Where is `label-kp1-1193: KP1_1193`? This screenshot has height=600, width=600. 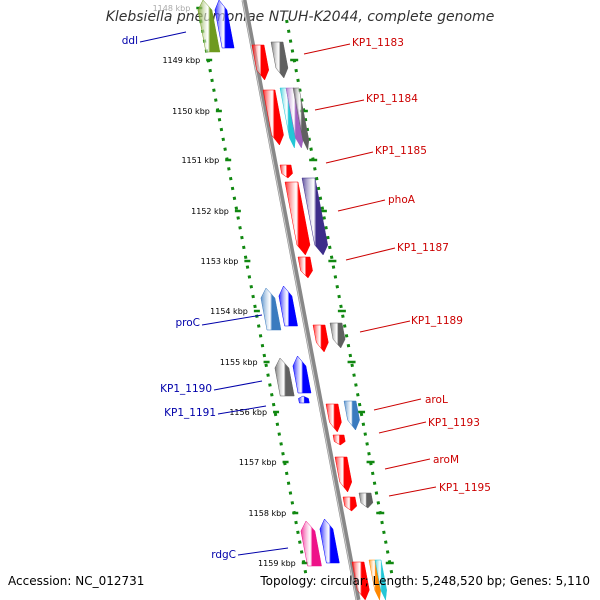 label-kp1-1193: KP1_1193 is located at coordinates (454, 423).